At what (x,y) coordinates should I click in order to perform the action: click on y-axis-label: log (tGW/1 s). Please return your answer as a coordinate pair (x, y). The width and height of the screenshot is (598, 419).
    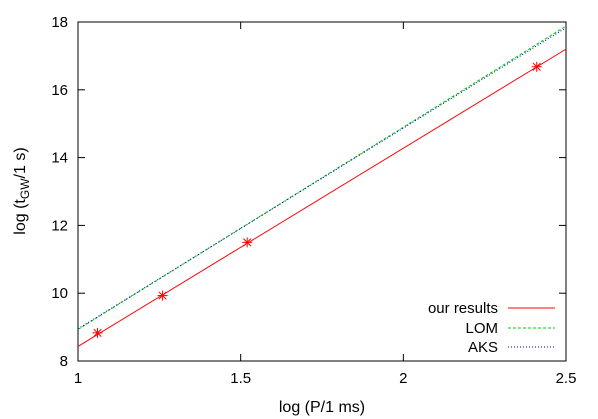
    Looking at the image, I should click on (22, 190).